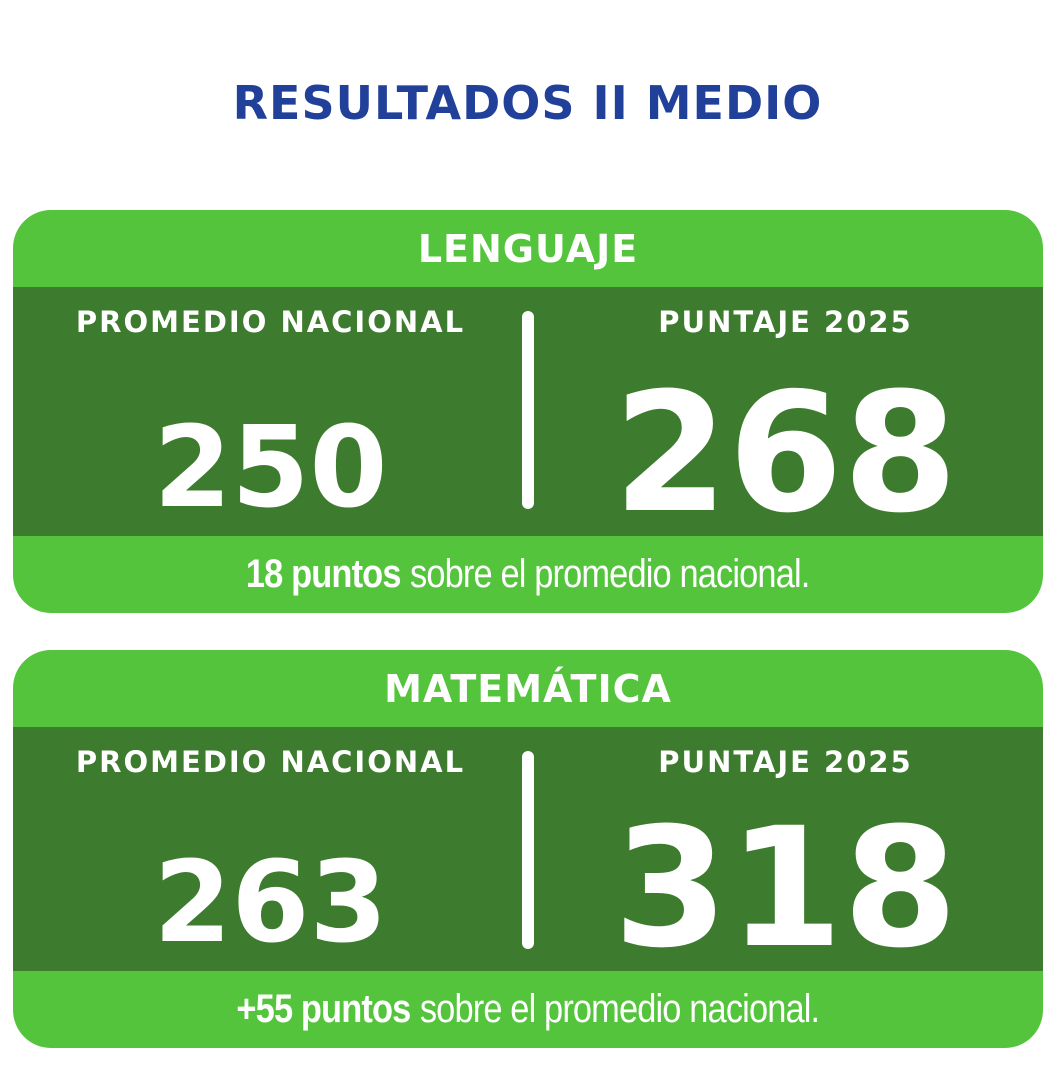  What do you see at coordinates (324, 574) in the screenshot?
I see `difference-points: 18 puntos` at bounding box center [324, 574].